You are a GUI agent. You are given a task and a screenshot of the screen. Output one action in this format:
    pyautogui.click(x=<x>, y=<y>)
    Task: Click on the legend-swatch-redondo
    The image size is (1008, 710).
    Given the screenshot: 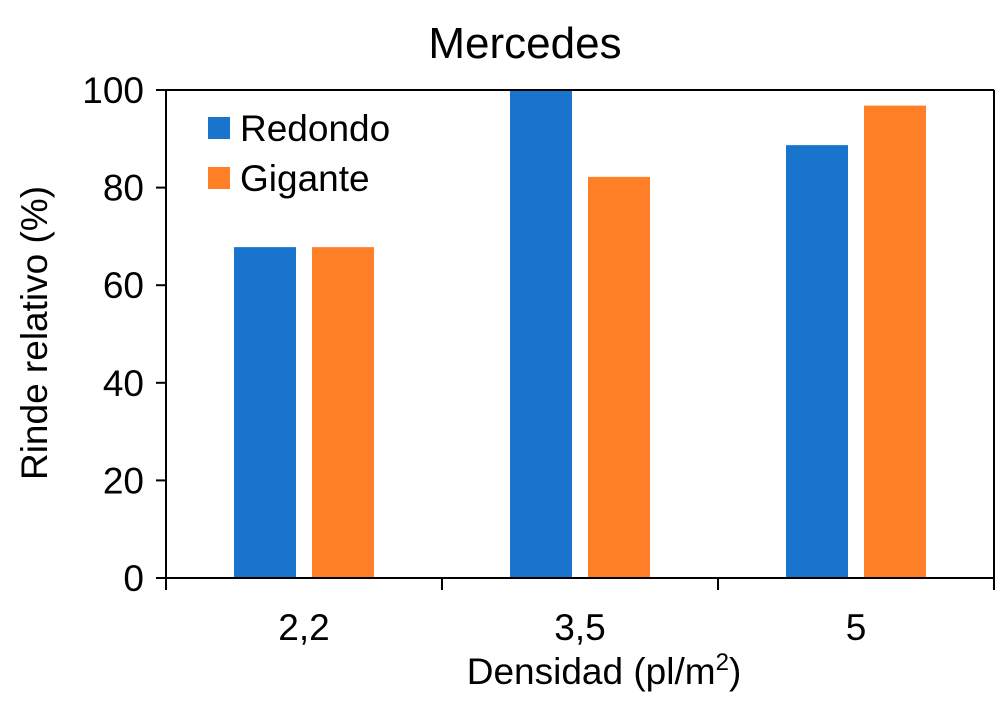 What is the action you would take?
    pyautogui.click(x=219, y=128)
    